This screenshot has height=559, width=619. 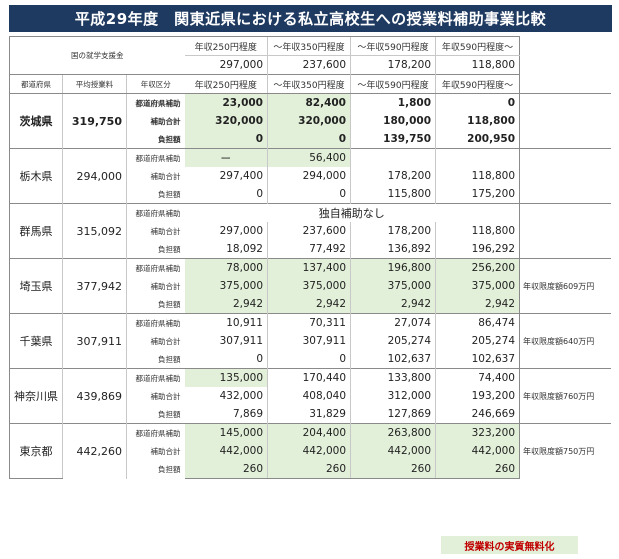 I want to click on value-cell: 237,600, so click(x=309, y=231).